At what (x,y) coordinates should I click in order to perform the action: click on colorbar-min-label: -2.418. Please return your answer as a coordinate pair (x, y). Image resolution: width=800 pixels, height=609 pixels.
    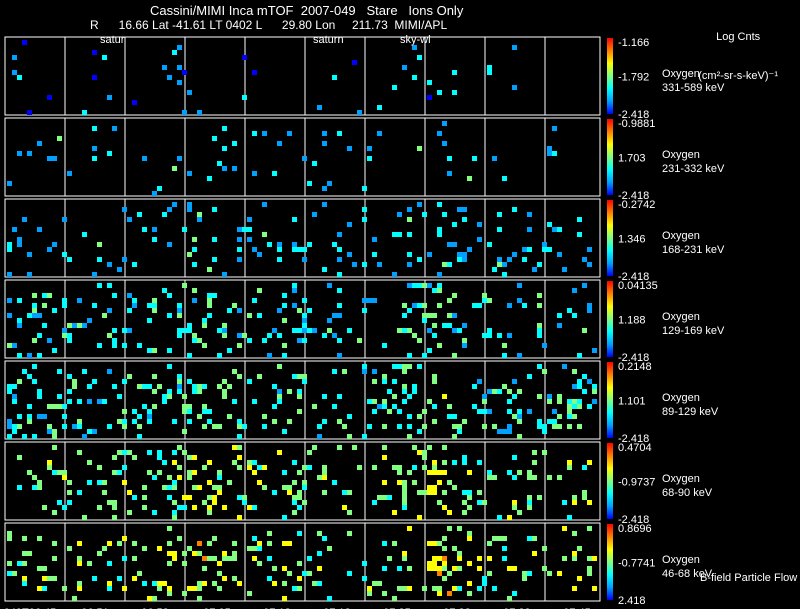
    Looking at the image, I should click on (633, 520).